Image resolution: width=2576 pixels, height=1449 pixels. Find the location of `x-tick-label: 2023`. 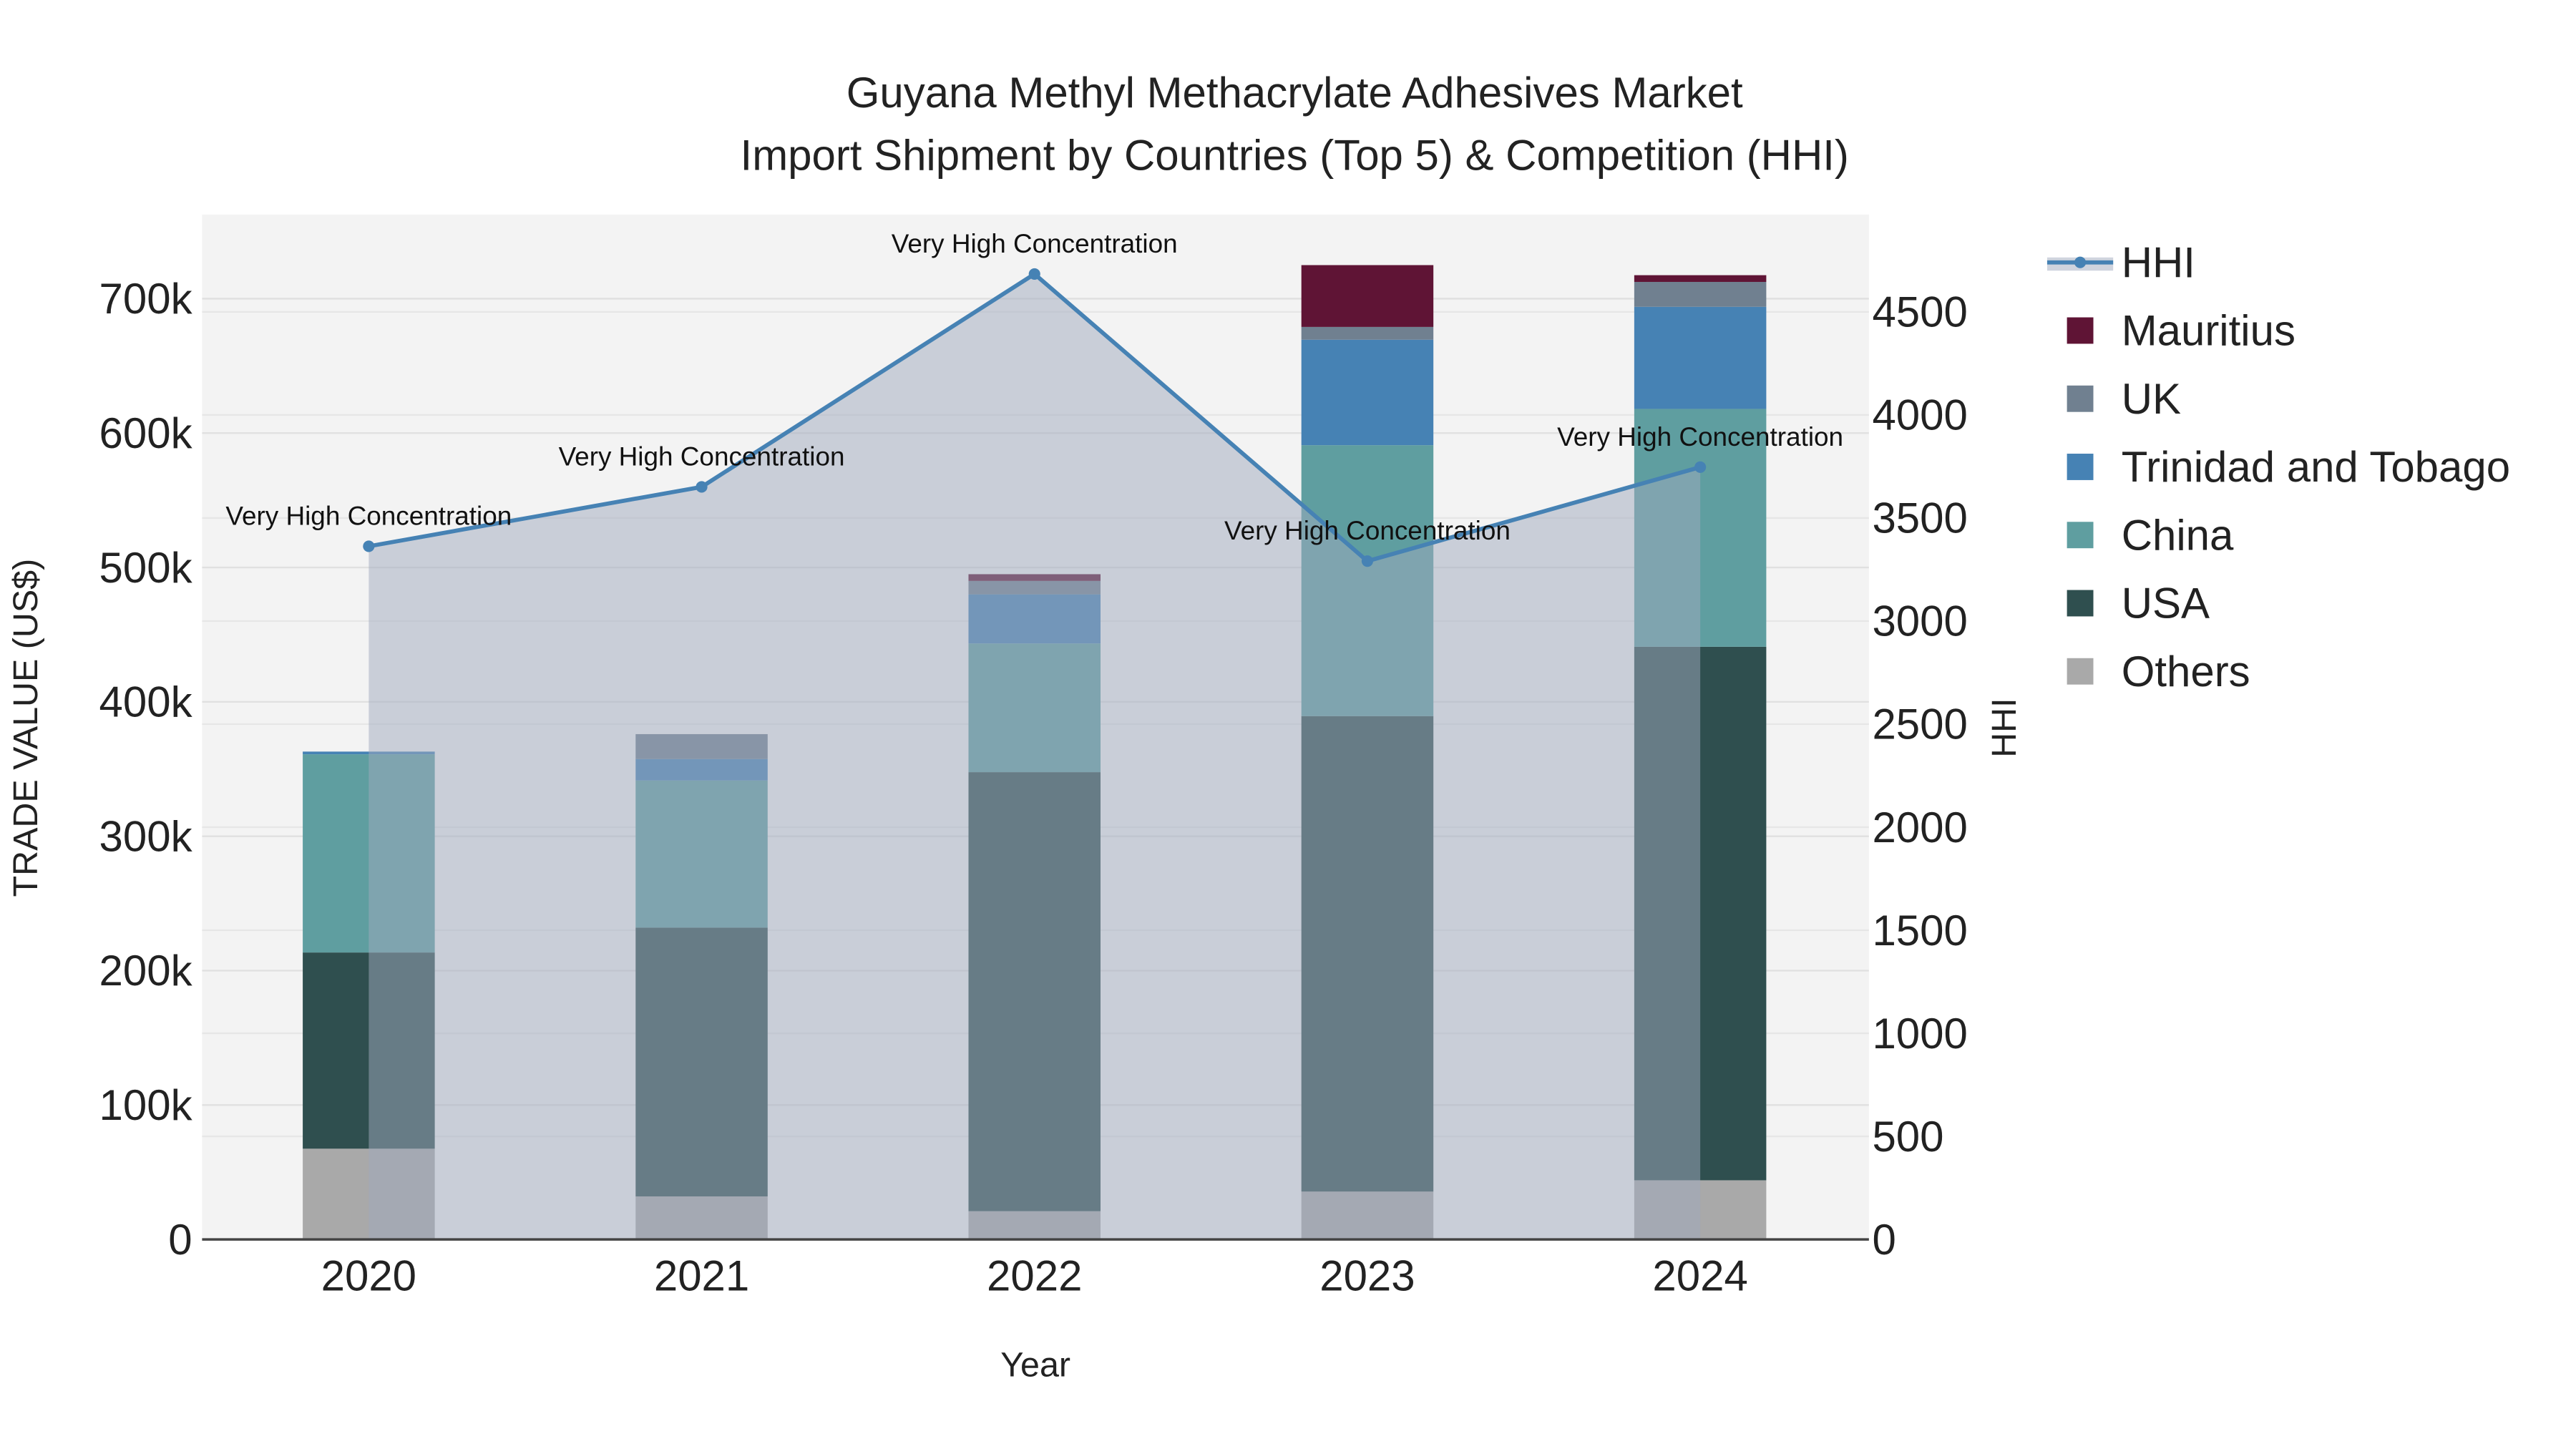

x-tick-label: 2023 is located at coordinates (1367, 1276).